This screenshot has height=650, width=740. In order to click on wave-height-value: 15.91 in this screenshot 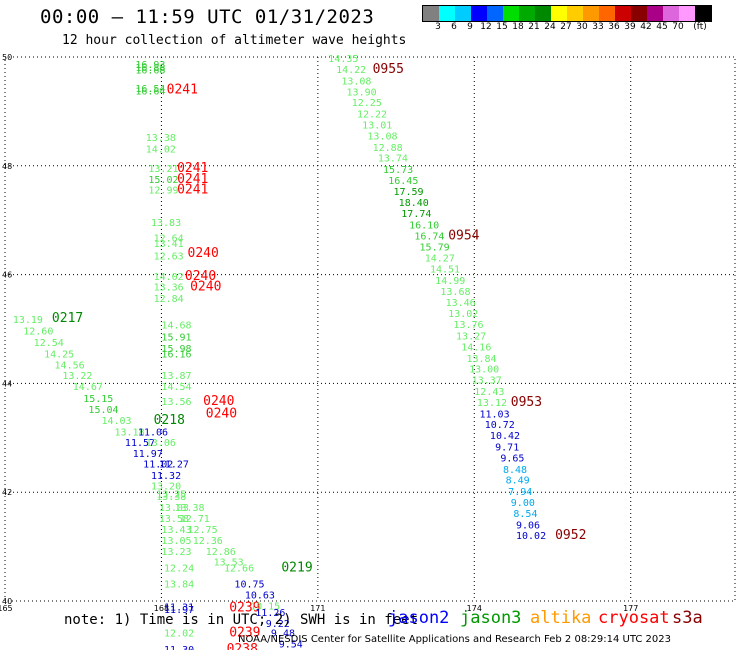, I will do `click(176, 338)`.